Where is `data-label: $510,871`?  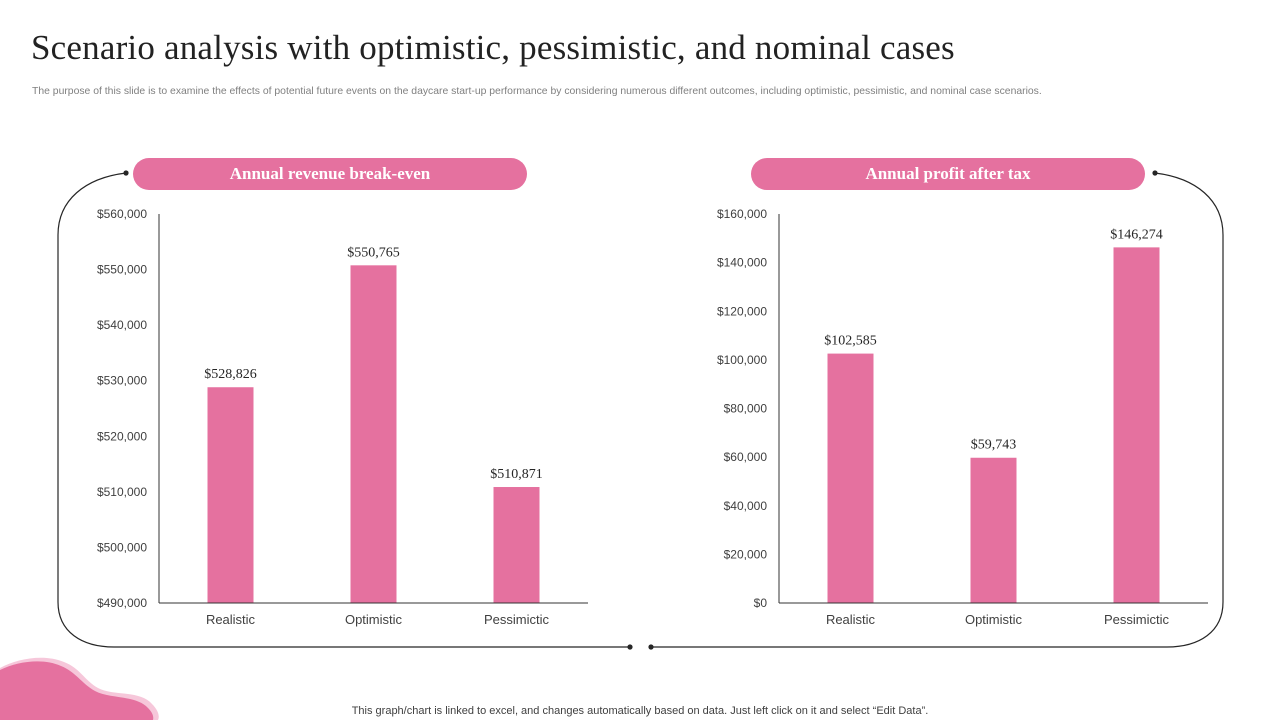
data-label: $510,871 is located at coordinates (516, 474).